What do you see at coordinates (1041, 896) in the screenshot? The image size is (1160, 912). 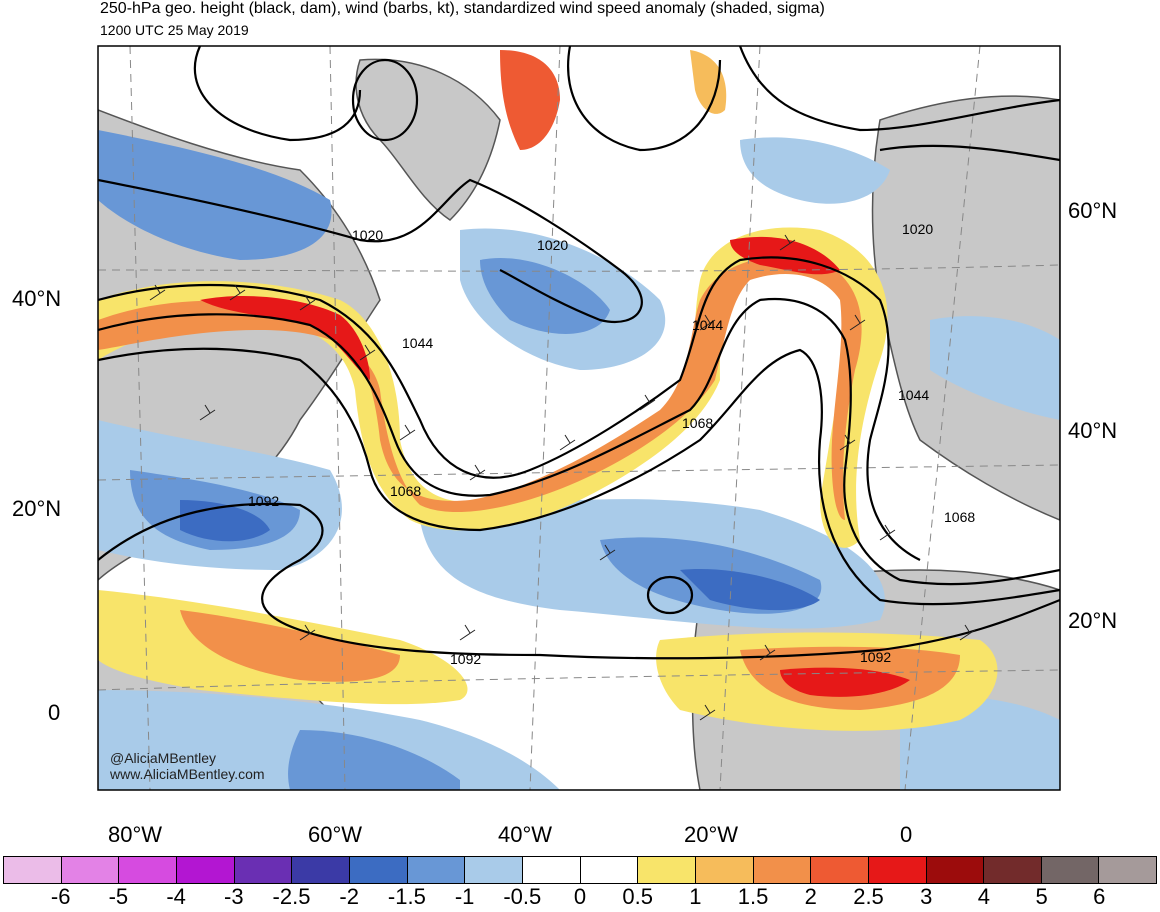 I see `colorbar-label: 5` at bounding box center [1041, 896].